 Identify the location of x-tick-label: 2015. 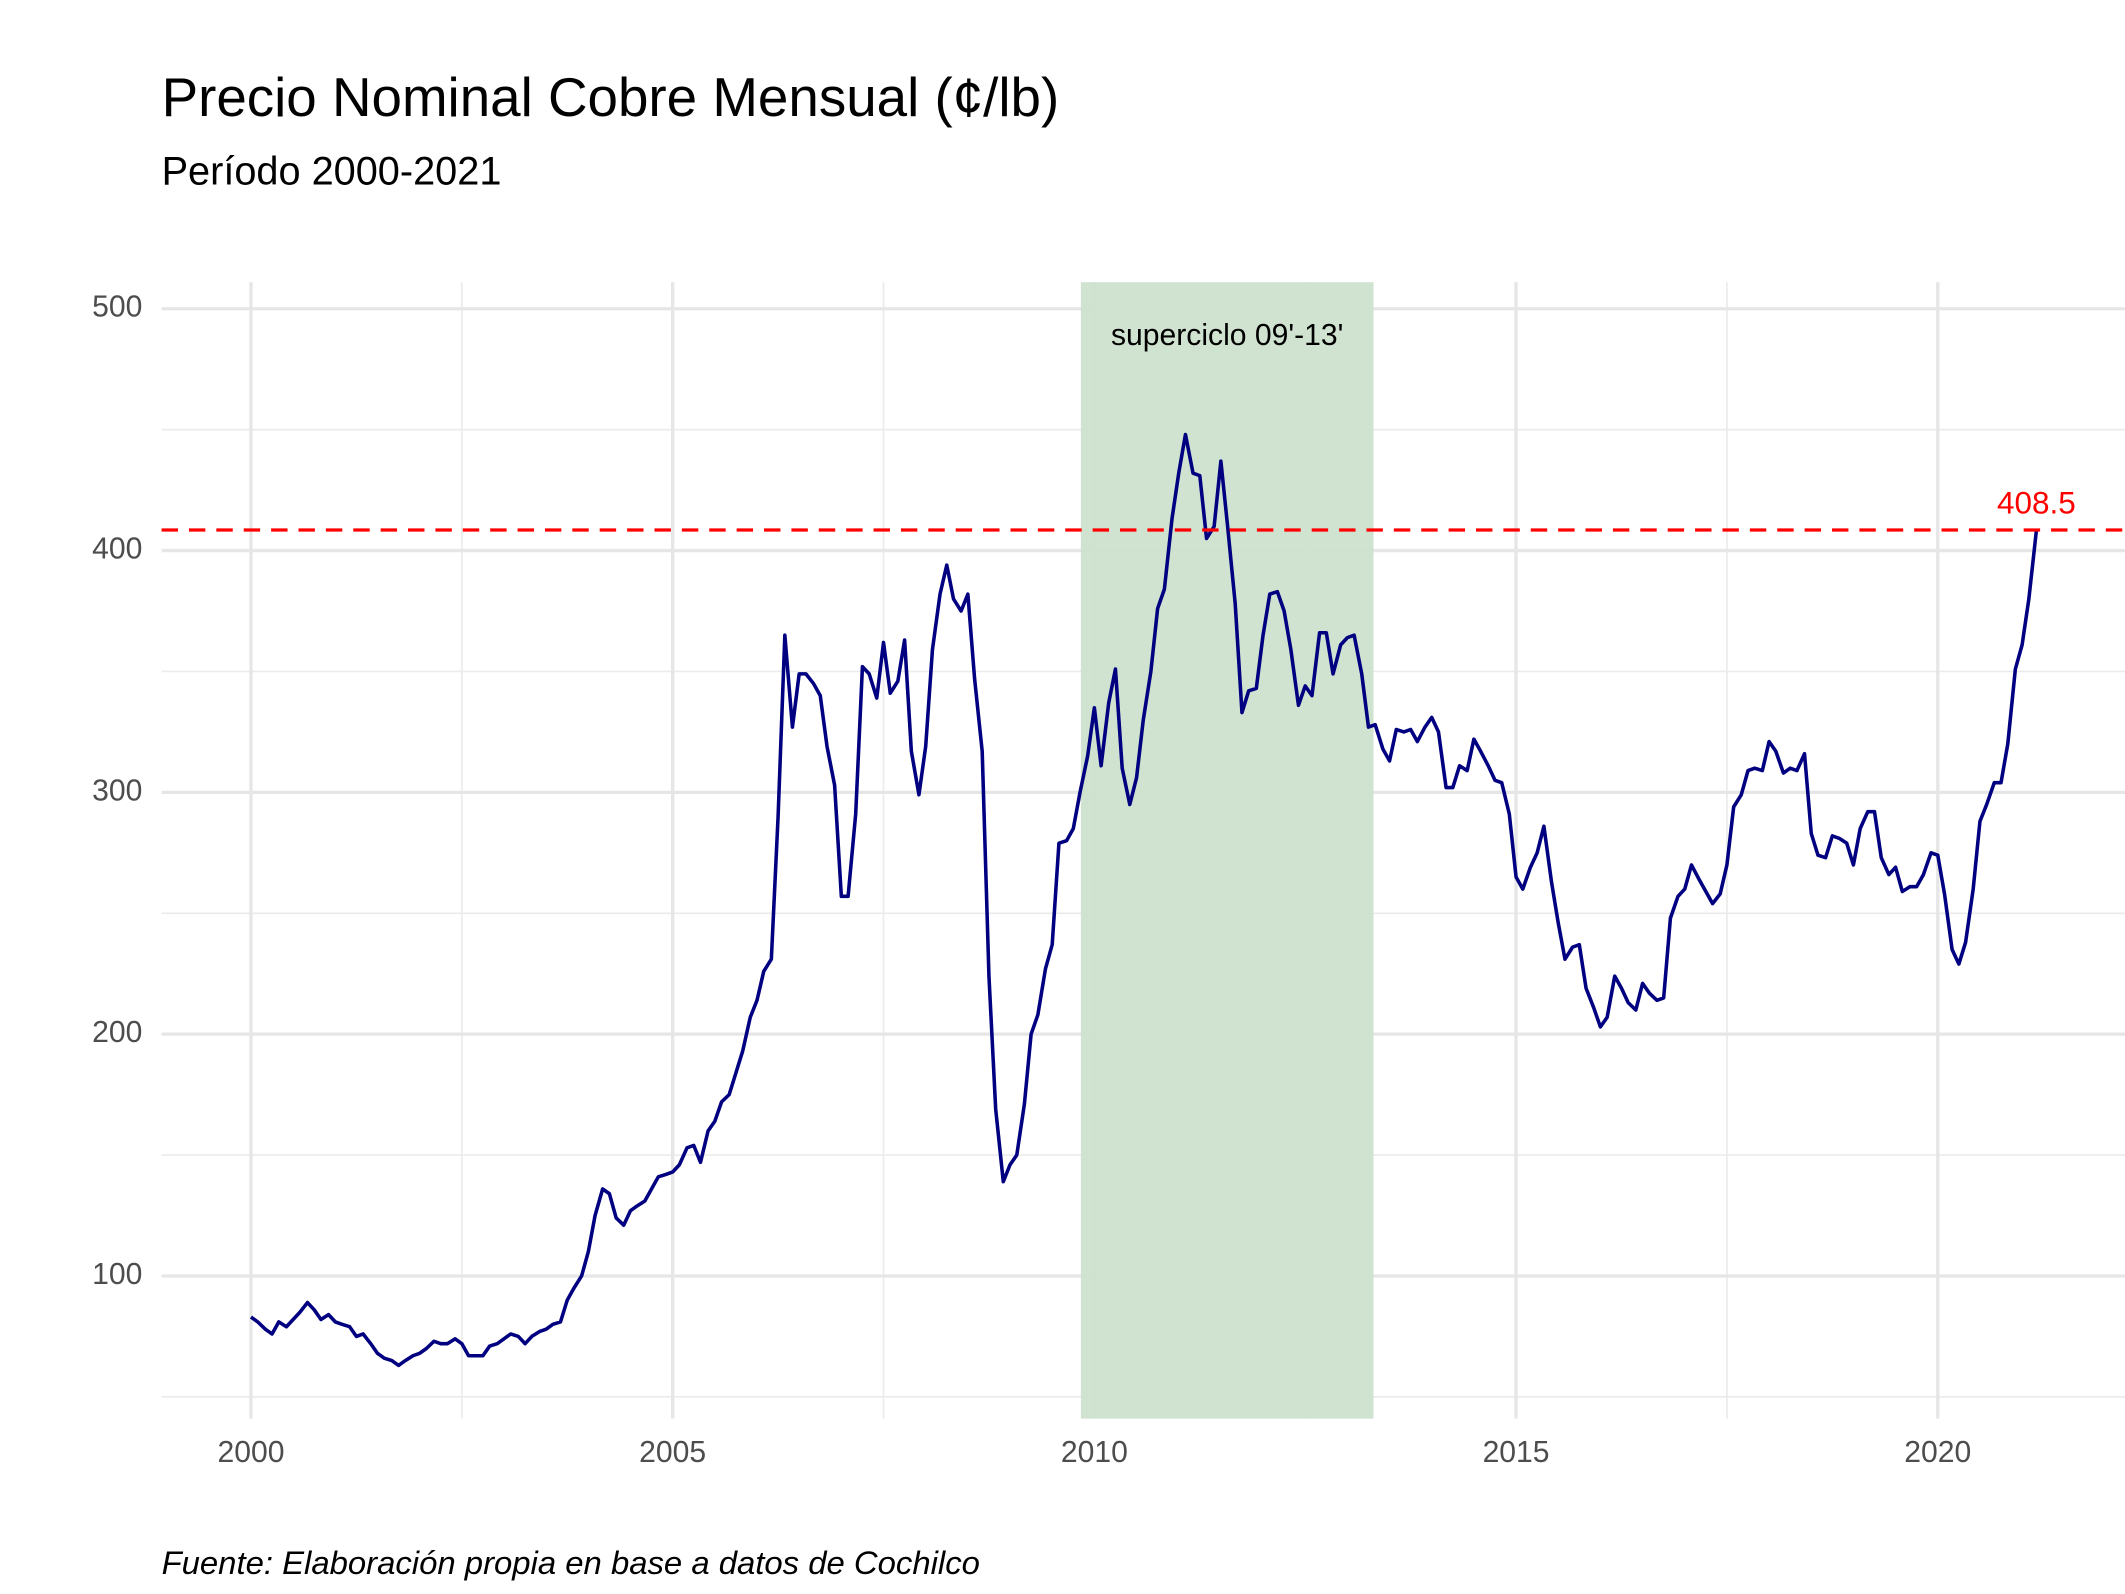
(1516, 1452).